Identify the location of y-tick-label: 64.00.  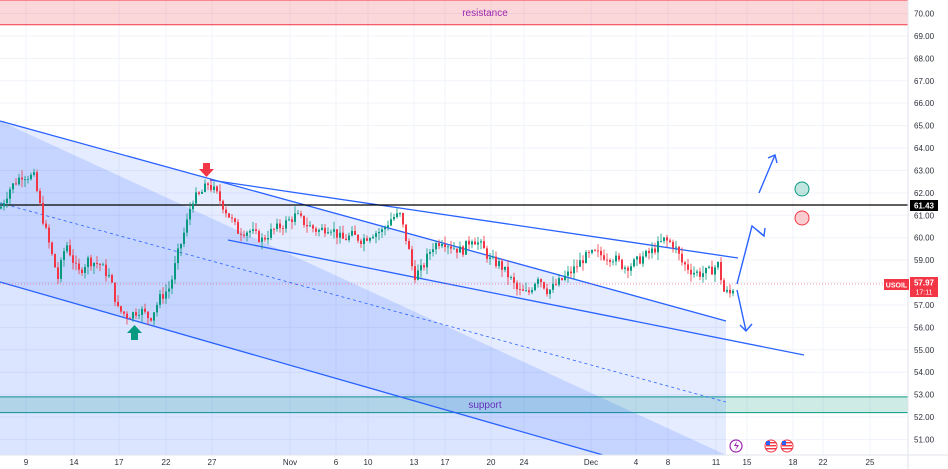
(924, 148).